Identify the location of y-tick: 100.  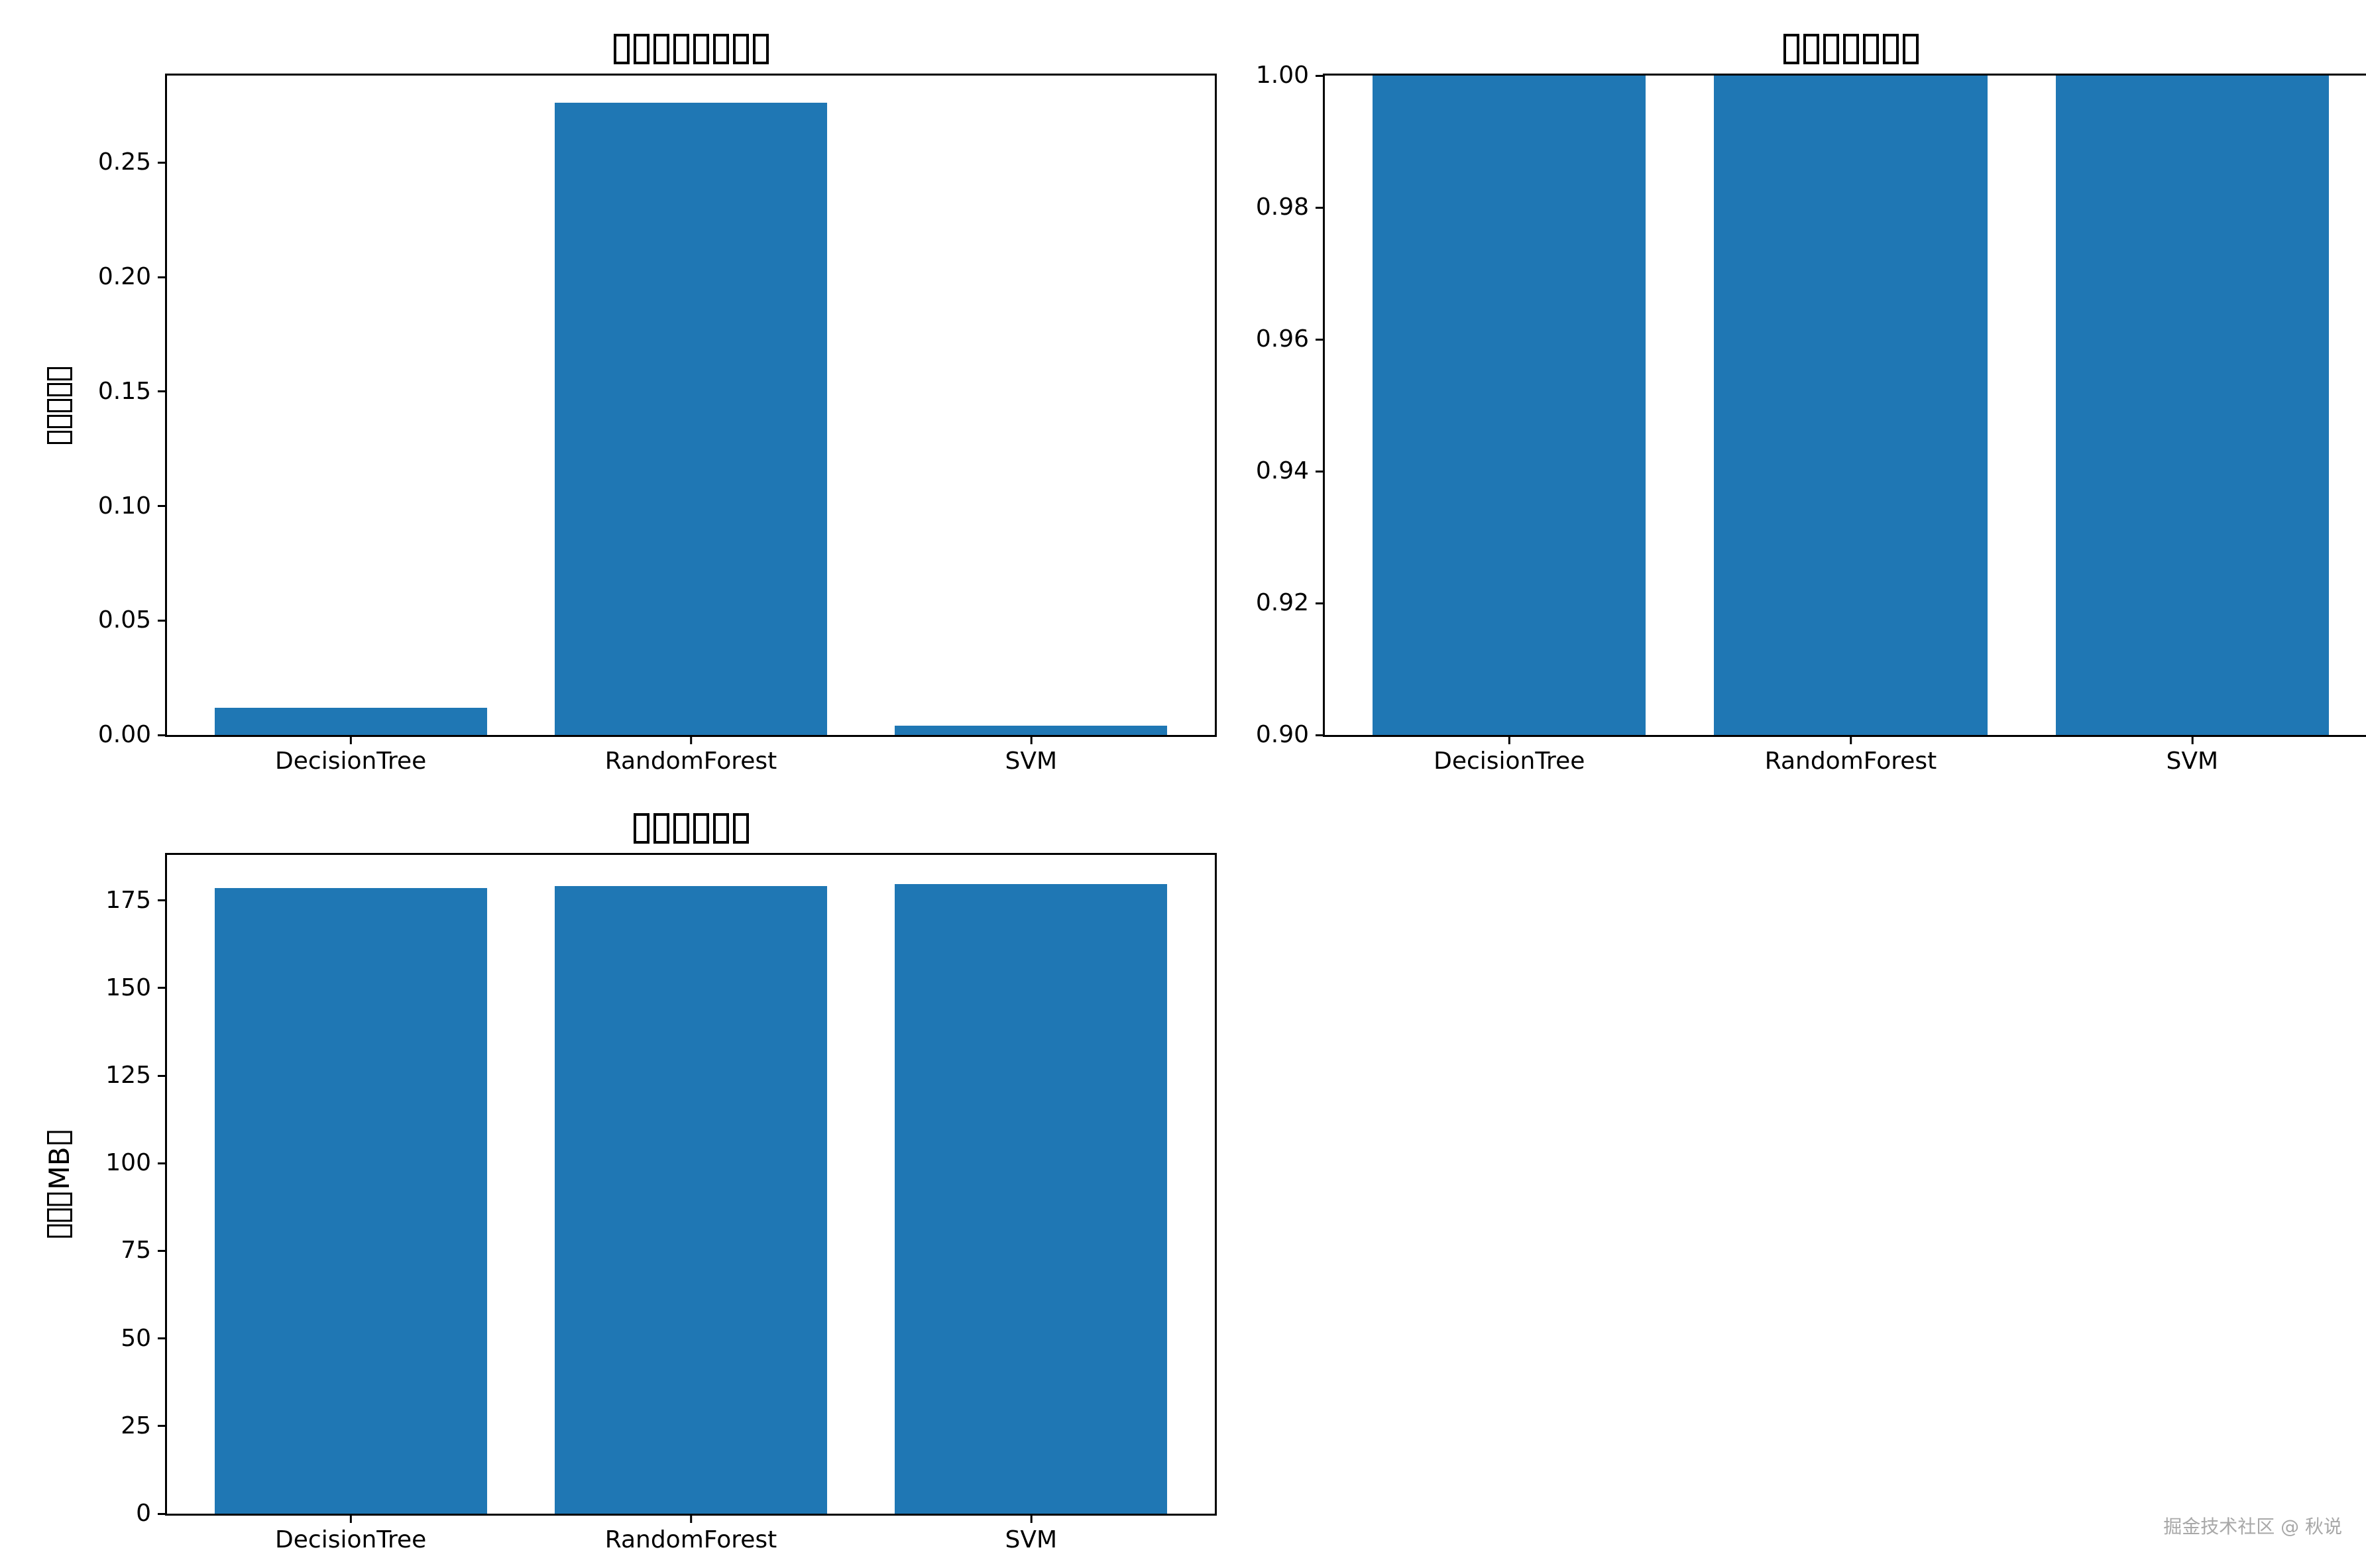
(136, 1163).